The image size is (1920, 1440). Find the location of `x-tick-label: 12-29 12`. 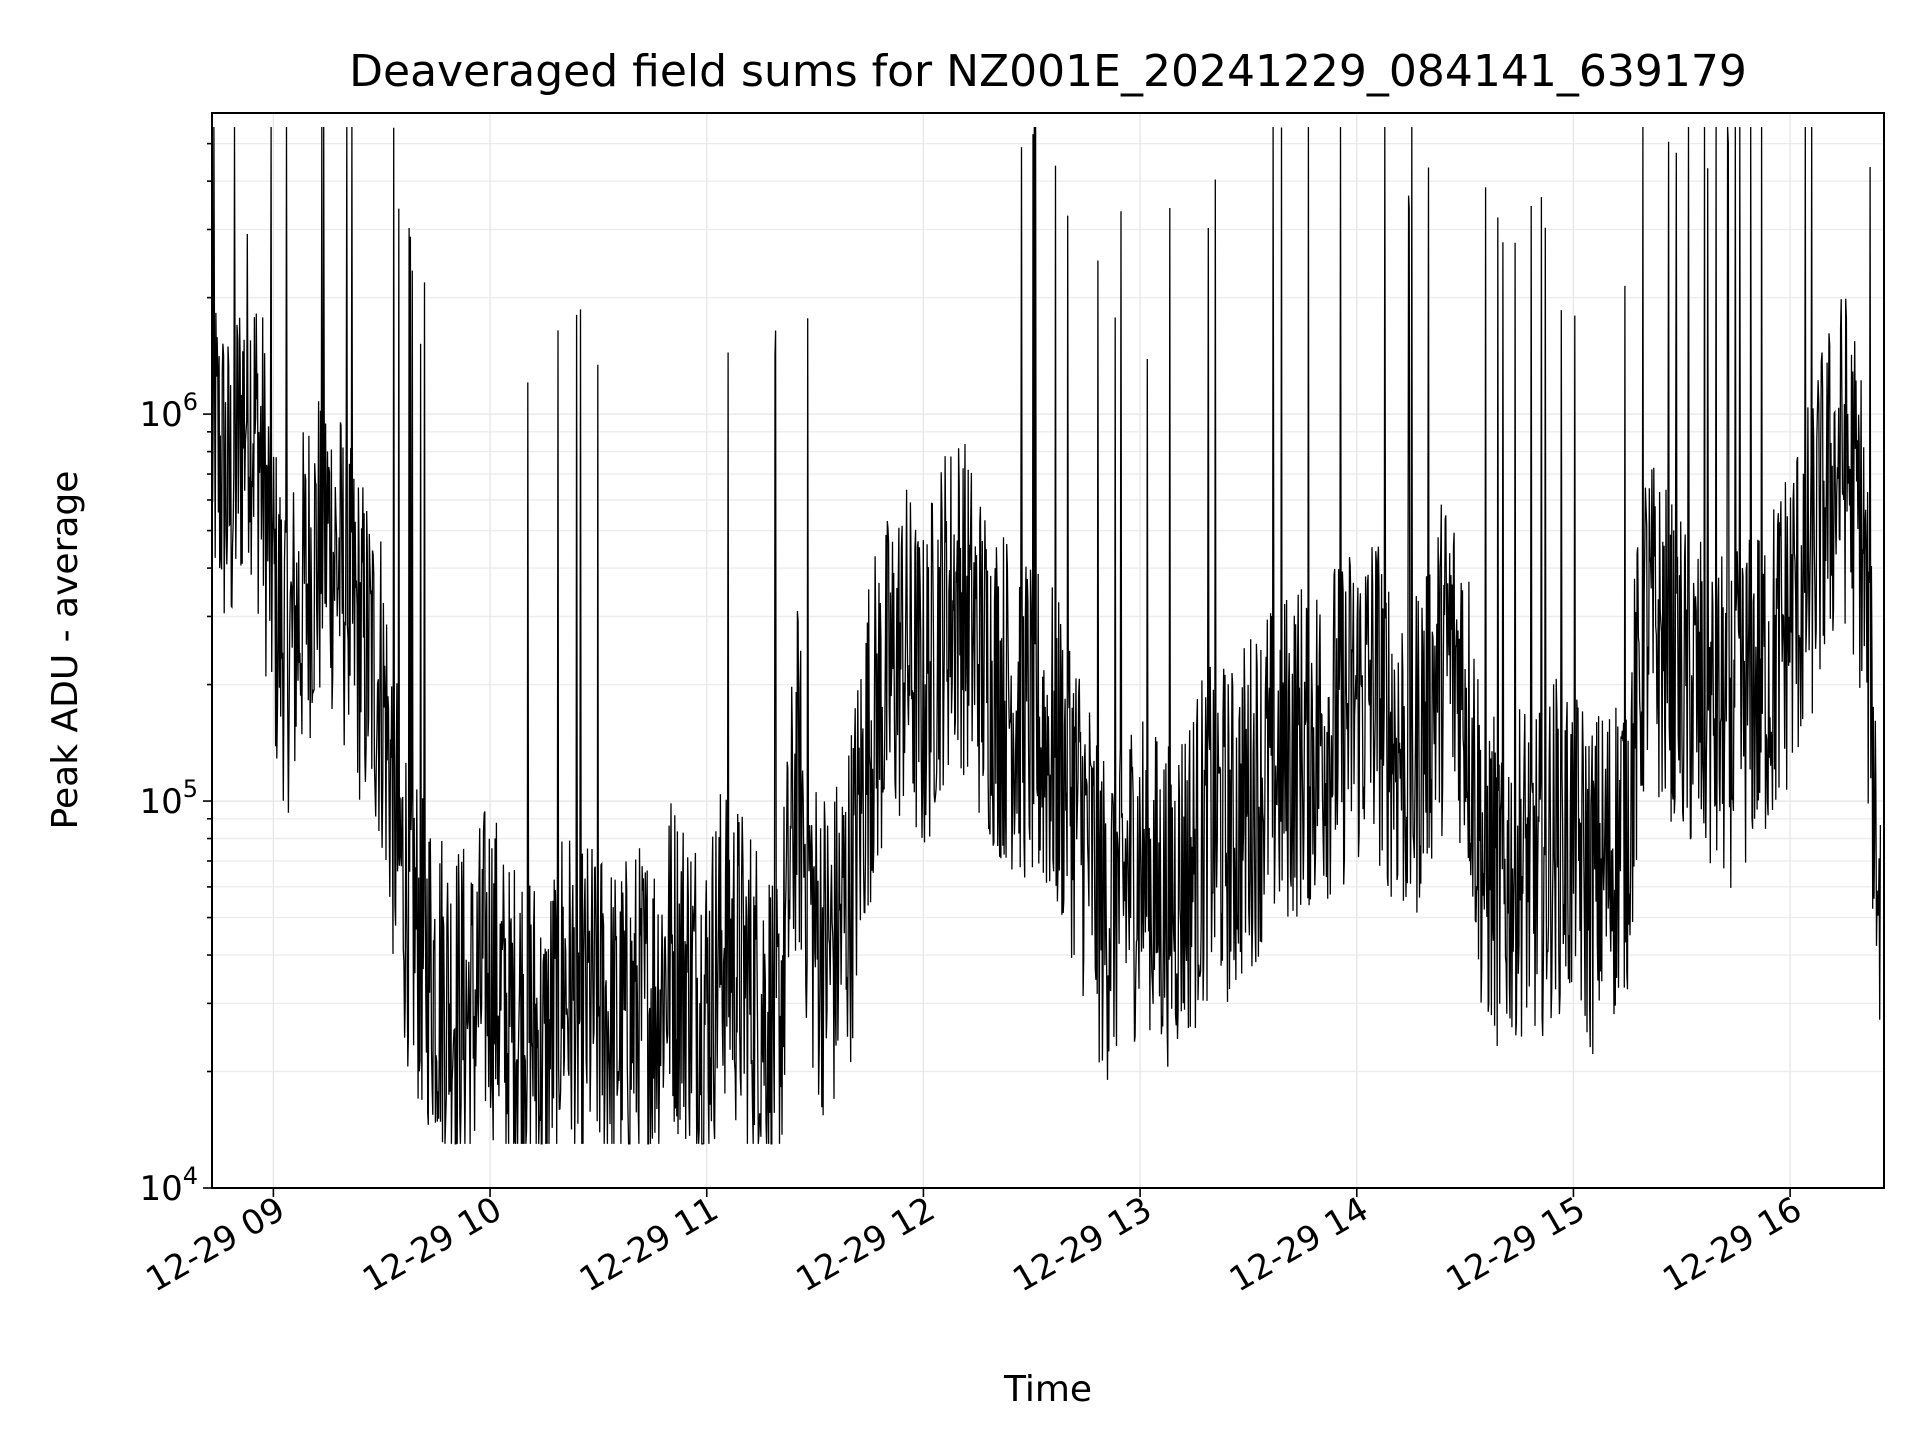

x-tick-label: 12-29 12 is located at coordinates (866, 1244).